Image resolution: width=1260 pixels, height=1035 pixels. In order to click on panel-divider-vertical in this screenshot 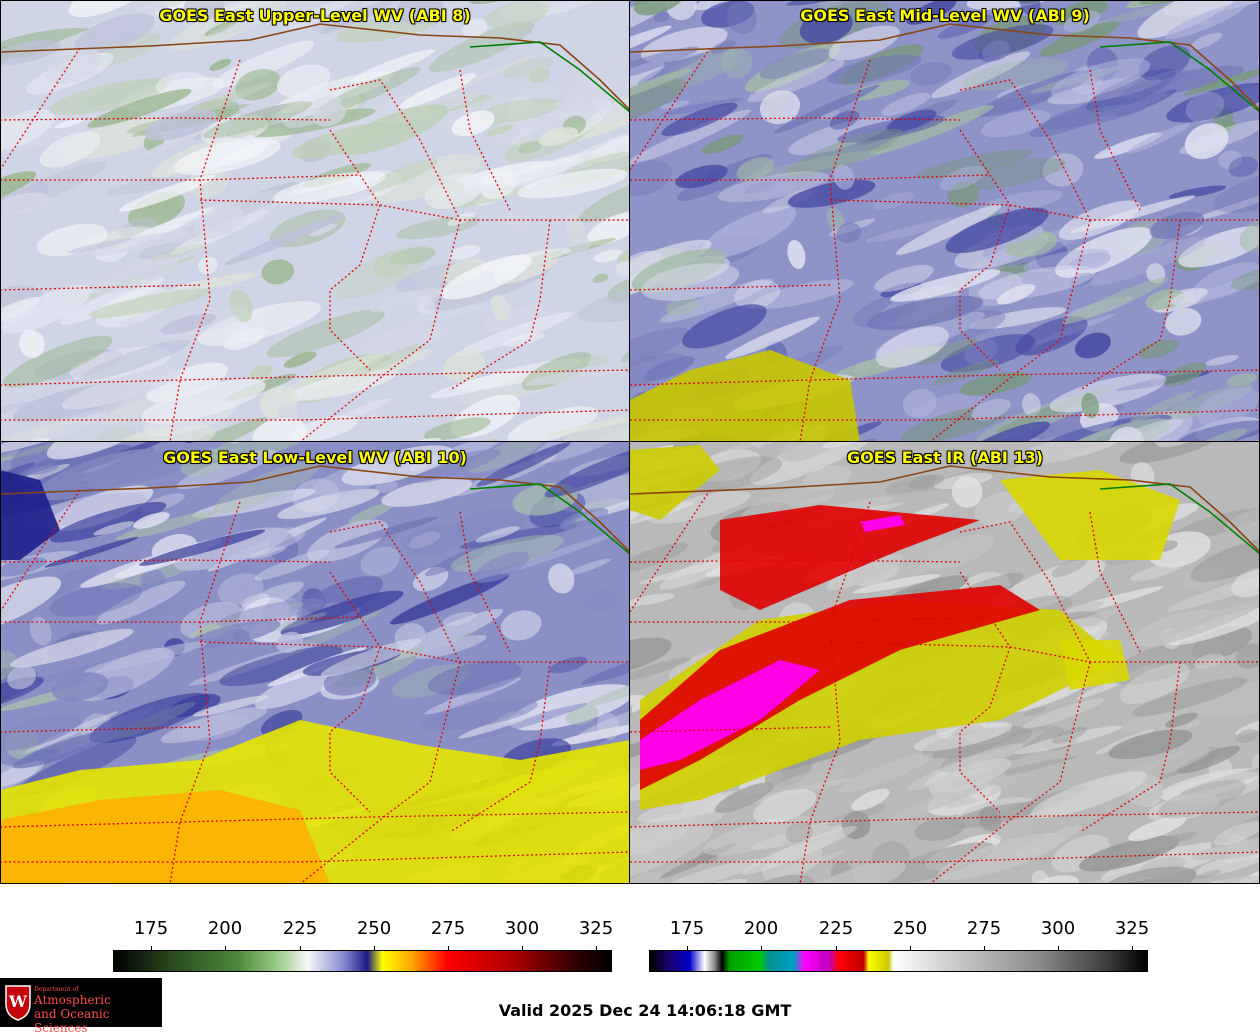, I will do `click(629, 442)`.